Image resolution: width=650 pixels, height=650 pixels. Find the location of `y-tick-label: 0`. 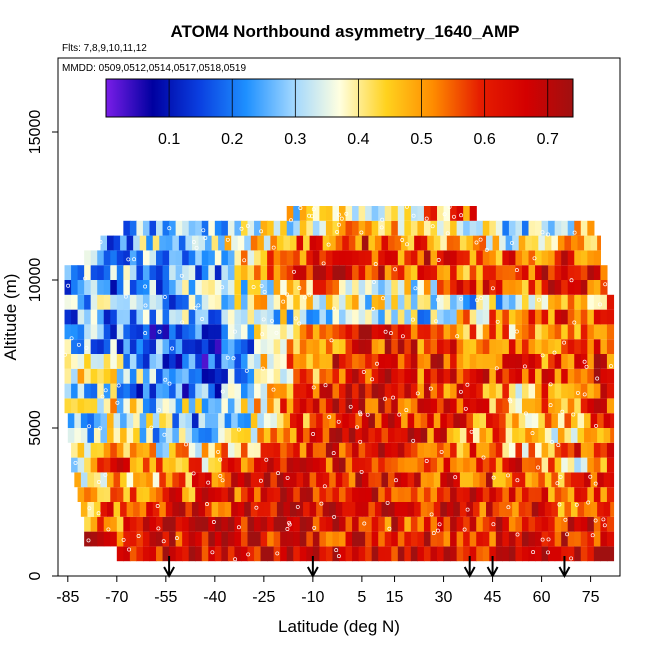

y-tick-label: 0 is located at coordinates (35, 575).